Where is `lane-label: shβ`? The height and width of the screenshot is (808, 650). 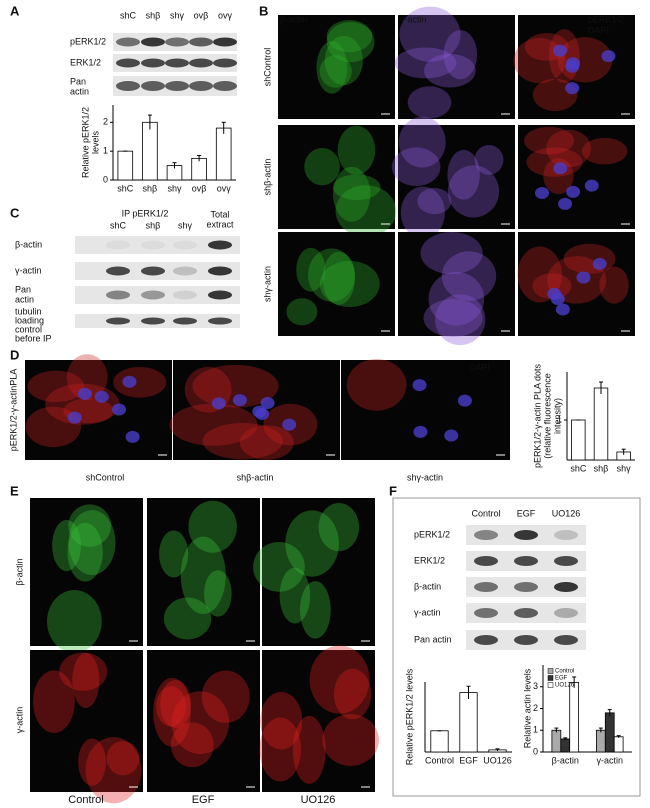
lane-label: shβ is located at coordinates (153, 225).